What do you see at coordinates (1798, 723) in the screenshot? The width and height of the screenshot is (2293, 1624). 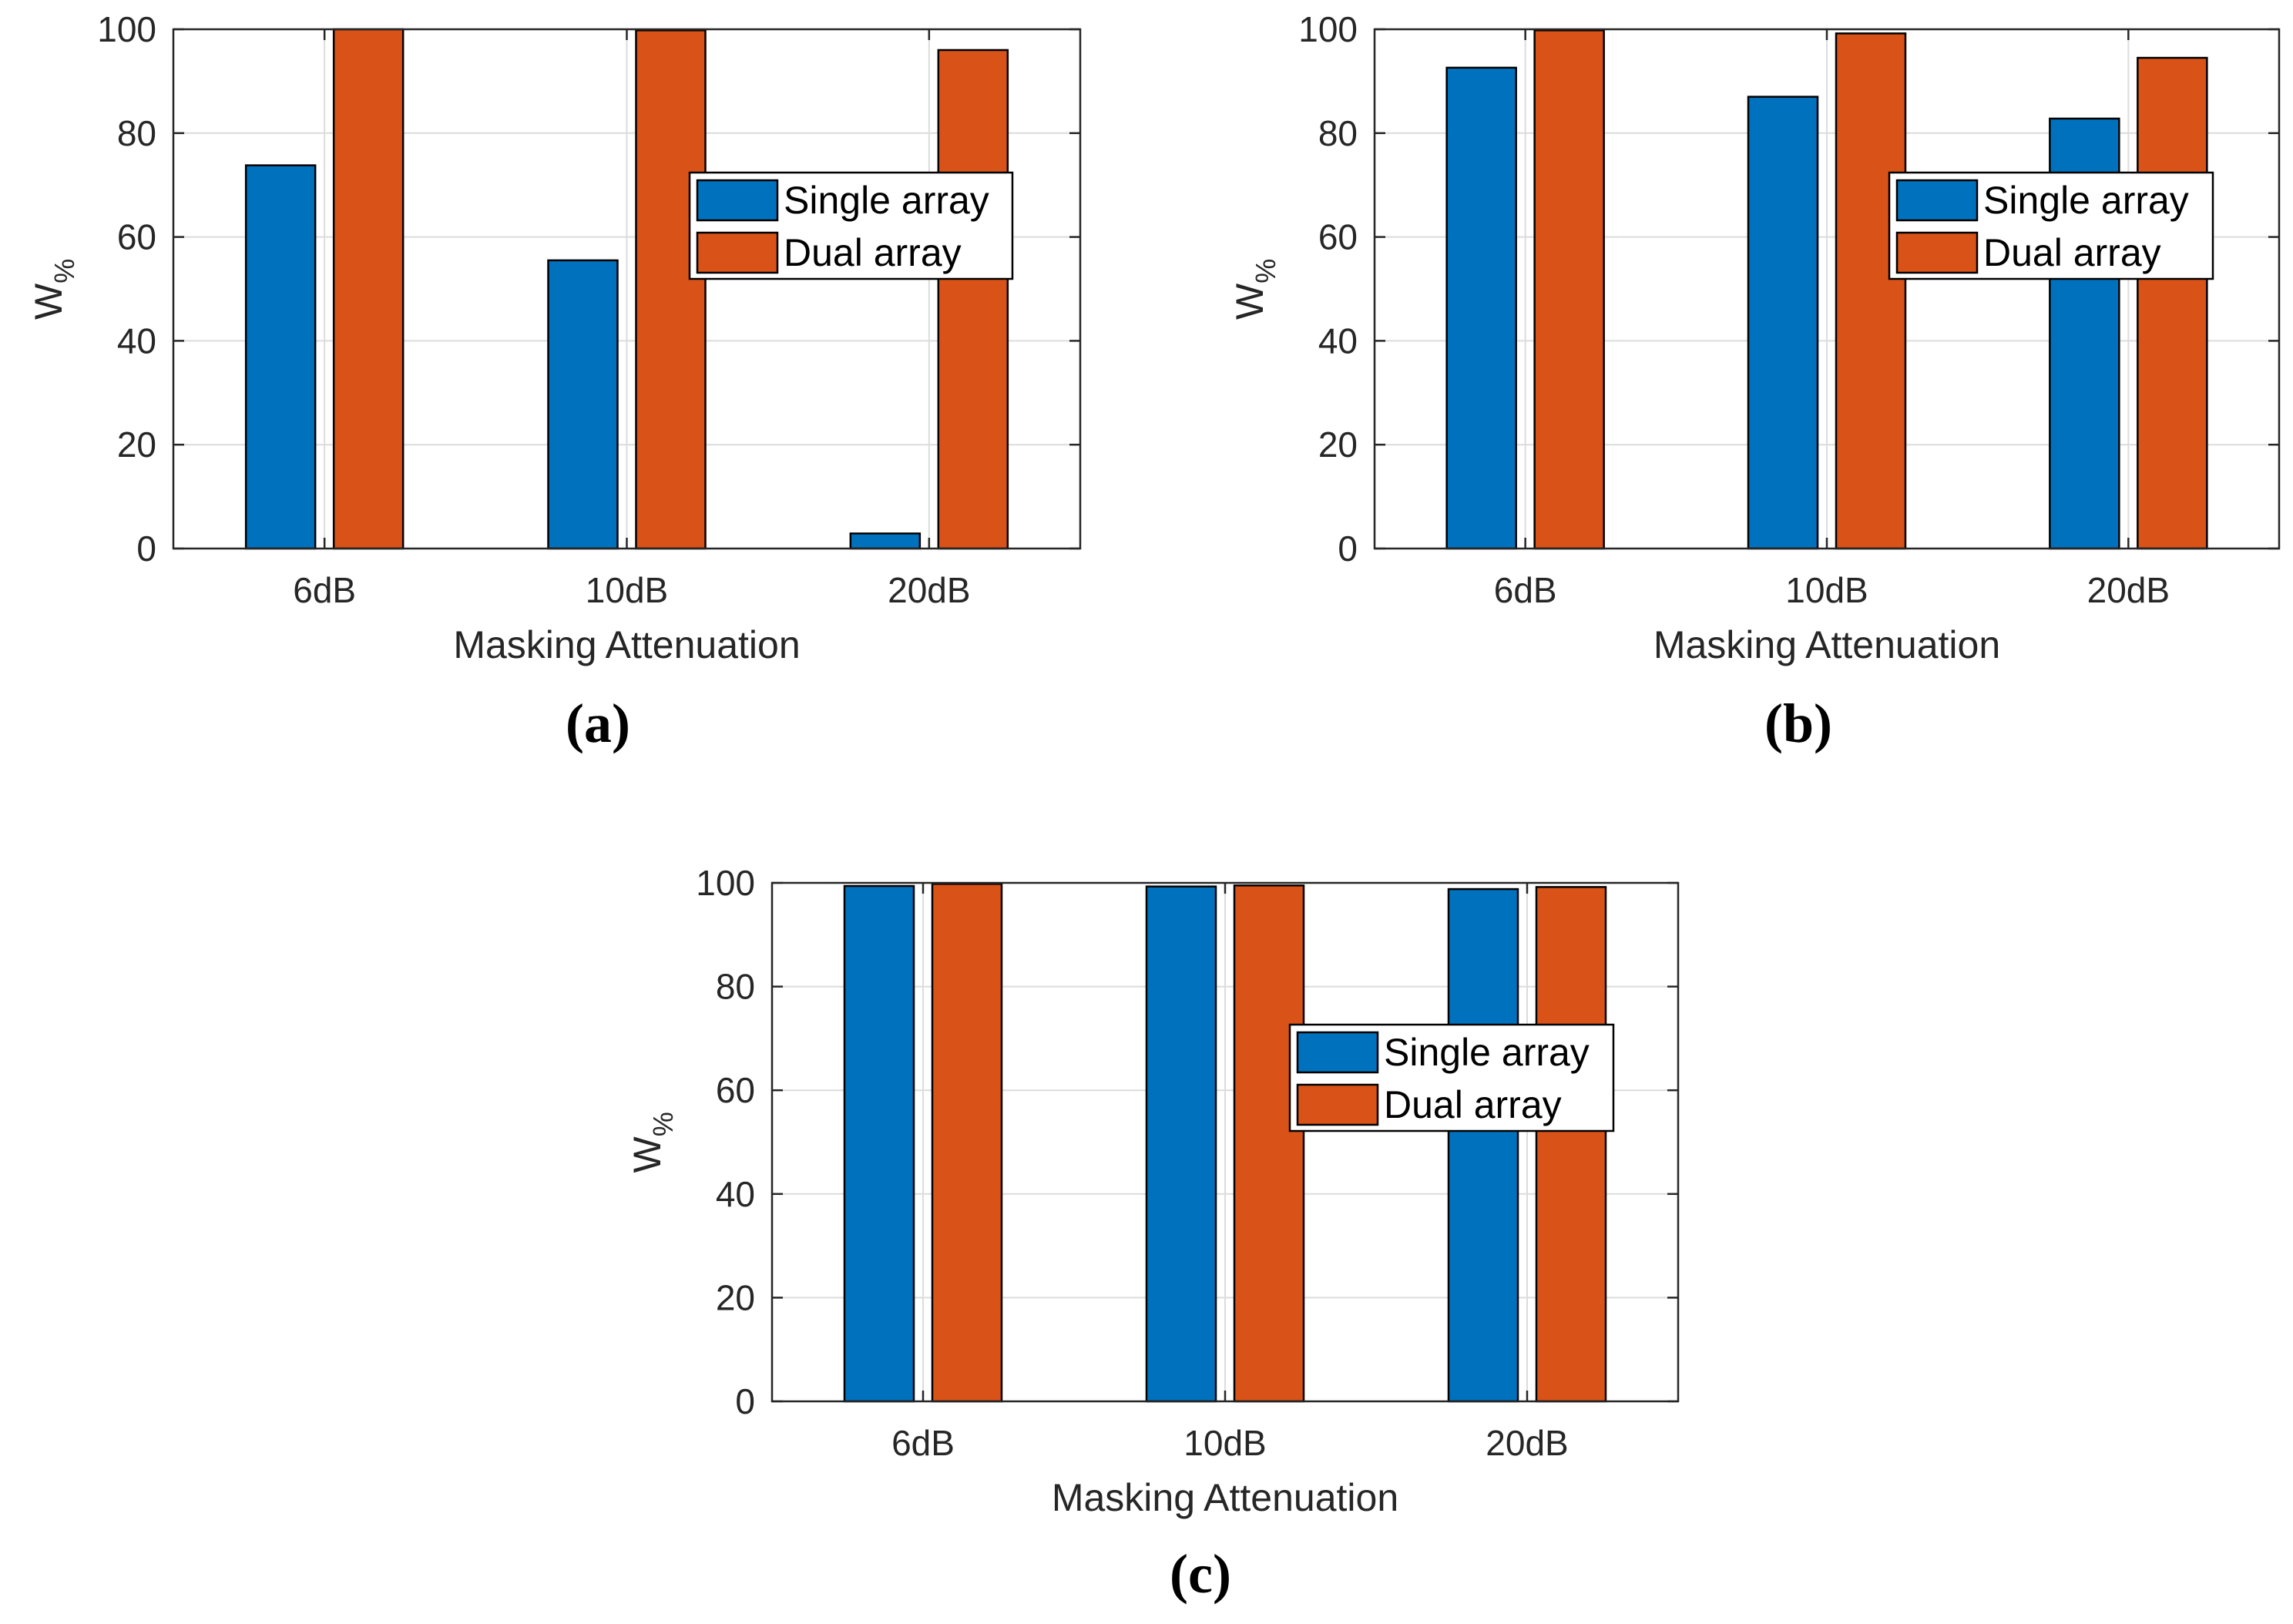 I see `panel-label: (b)` at bounding box center [1798, 723].